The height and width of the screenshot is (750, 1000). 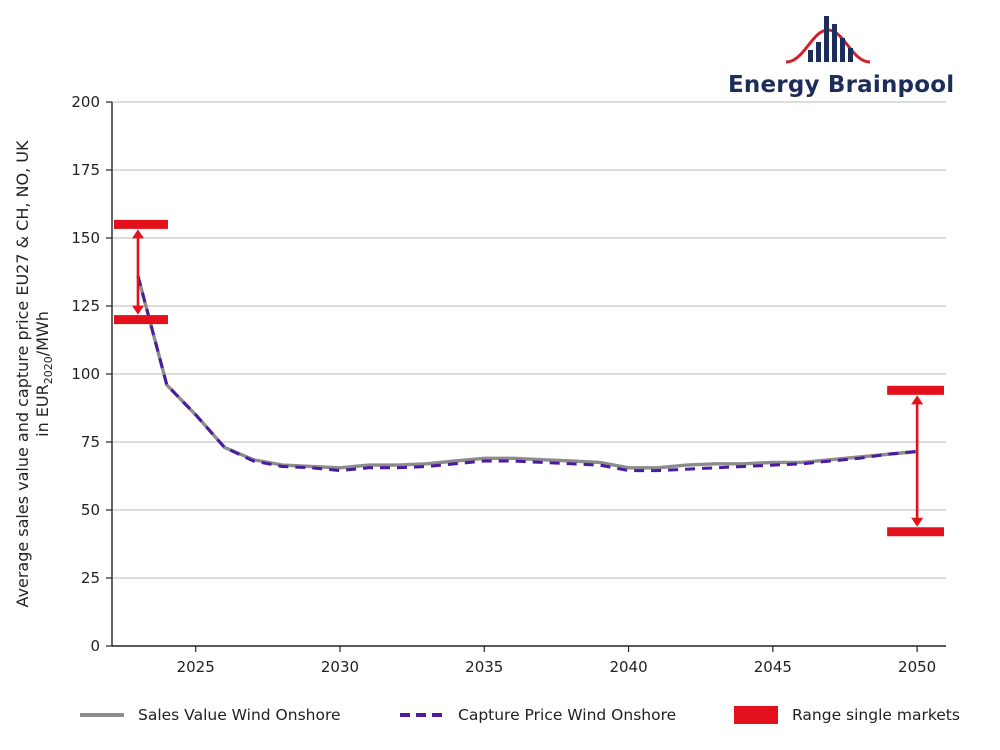 I want to click on legend-label-sales-value: Sales Value Wind Onshore, so click(x=239, y=715).